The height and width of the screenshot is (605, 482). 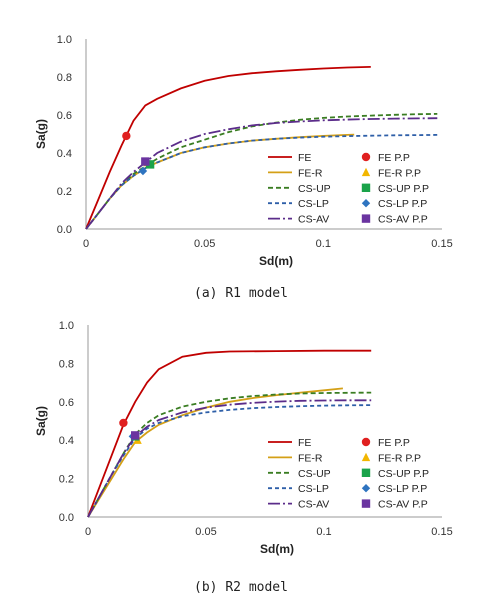 I want to click on r1-legend-marker-fe-p-p, so click(x=366, y=157).